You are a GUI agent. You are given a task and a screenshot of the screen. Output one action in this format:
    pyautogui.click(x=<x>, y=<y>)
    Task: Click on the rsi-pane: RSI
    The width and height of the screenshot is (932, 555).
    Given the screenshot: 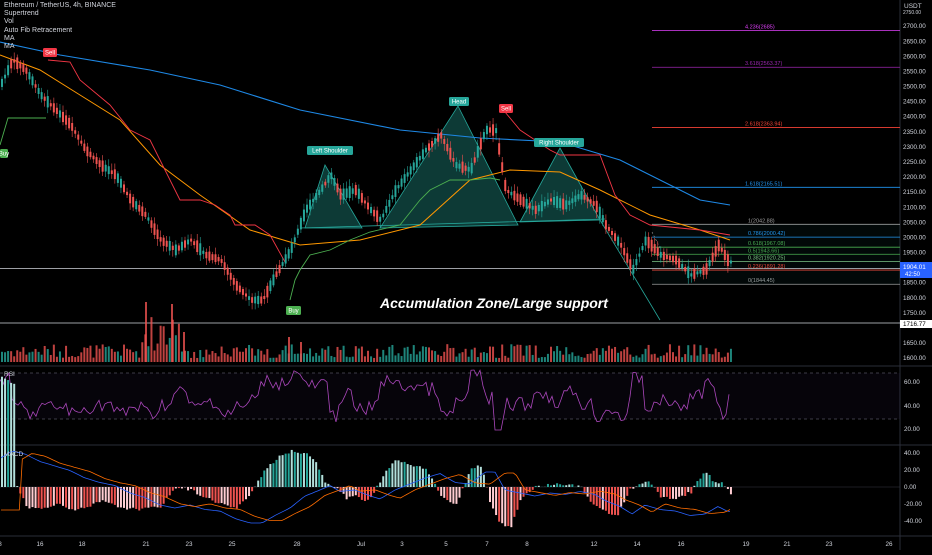 What is the action you would take?
    pyautogui.click(x=450, y=400)
    